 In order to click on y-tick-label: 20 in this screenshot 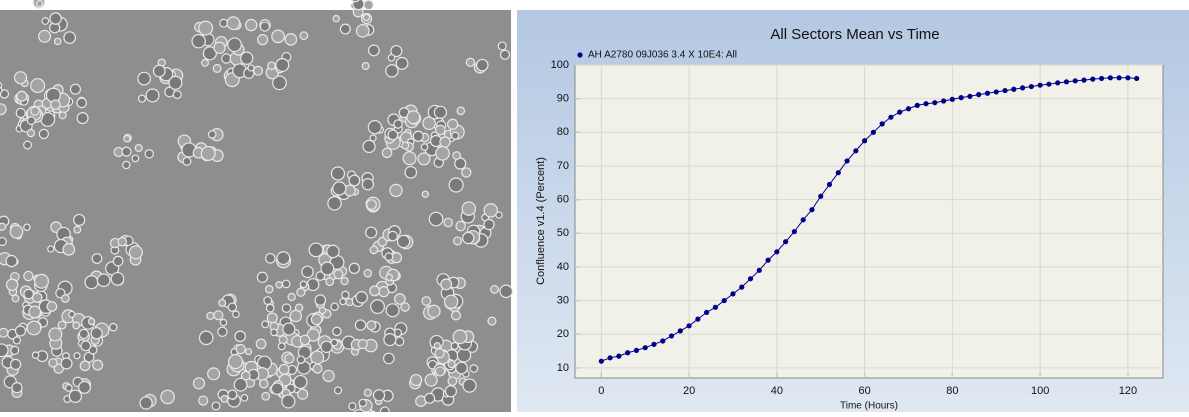, I will do `click(563, 334)`.